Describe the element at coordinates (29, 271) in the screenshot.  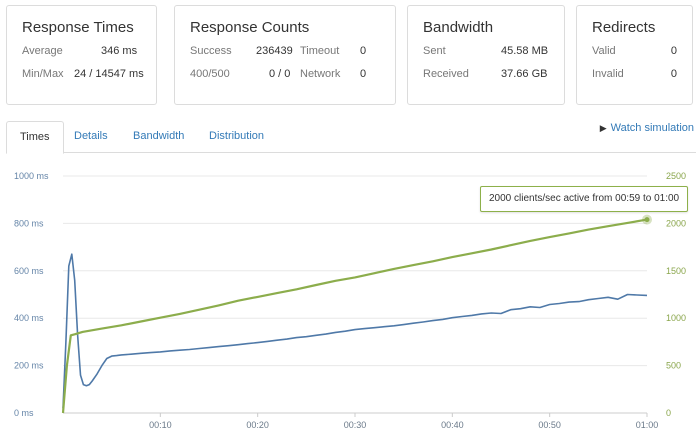
I see `y-tick-left: 600 ms` at that location.